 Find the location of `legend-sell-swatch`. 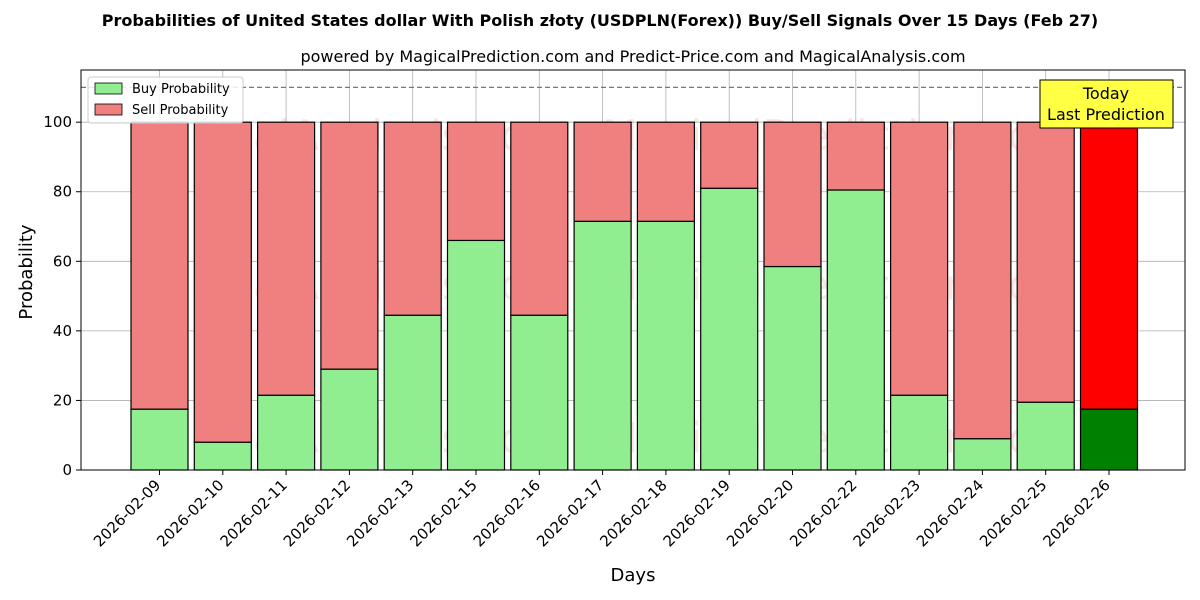

legend-sell-swatch is located at coordinates (108, 109).